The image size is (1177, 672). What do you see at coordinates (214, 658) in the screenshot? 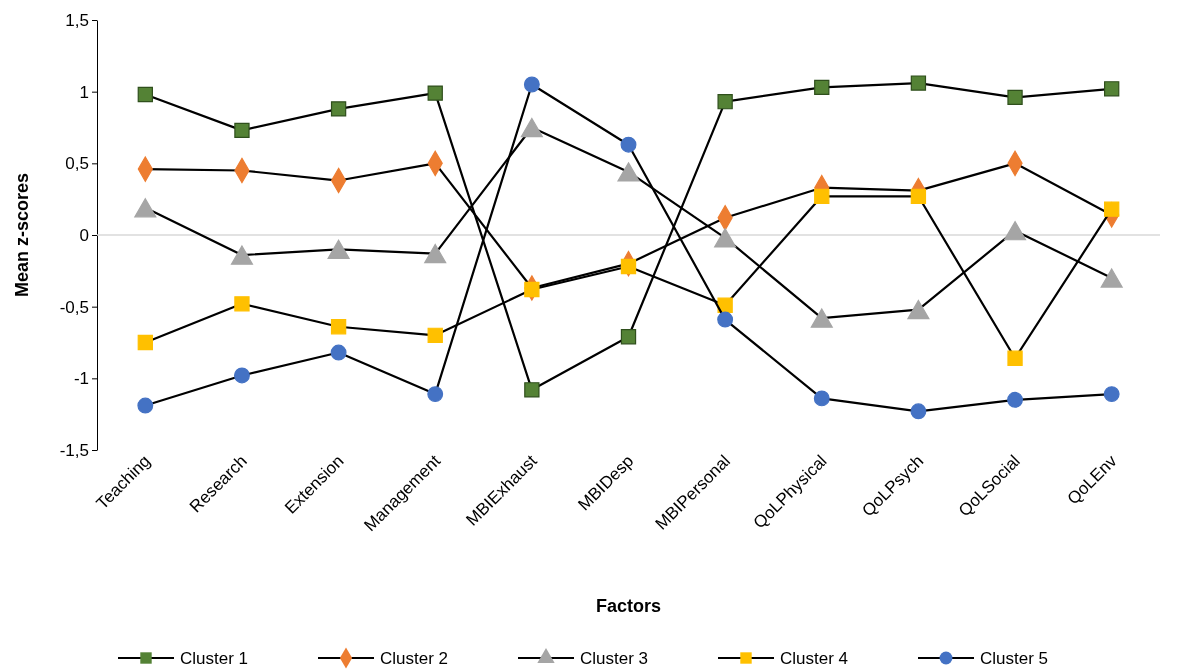
I see `legend-label: Cluster 1` at bounding box center [214, 658].